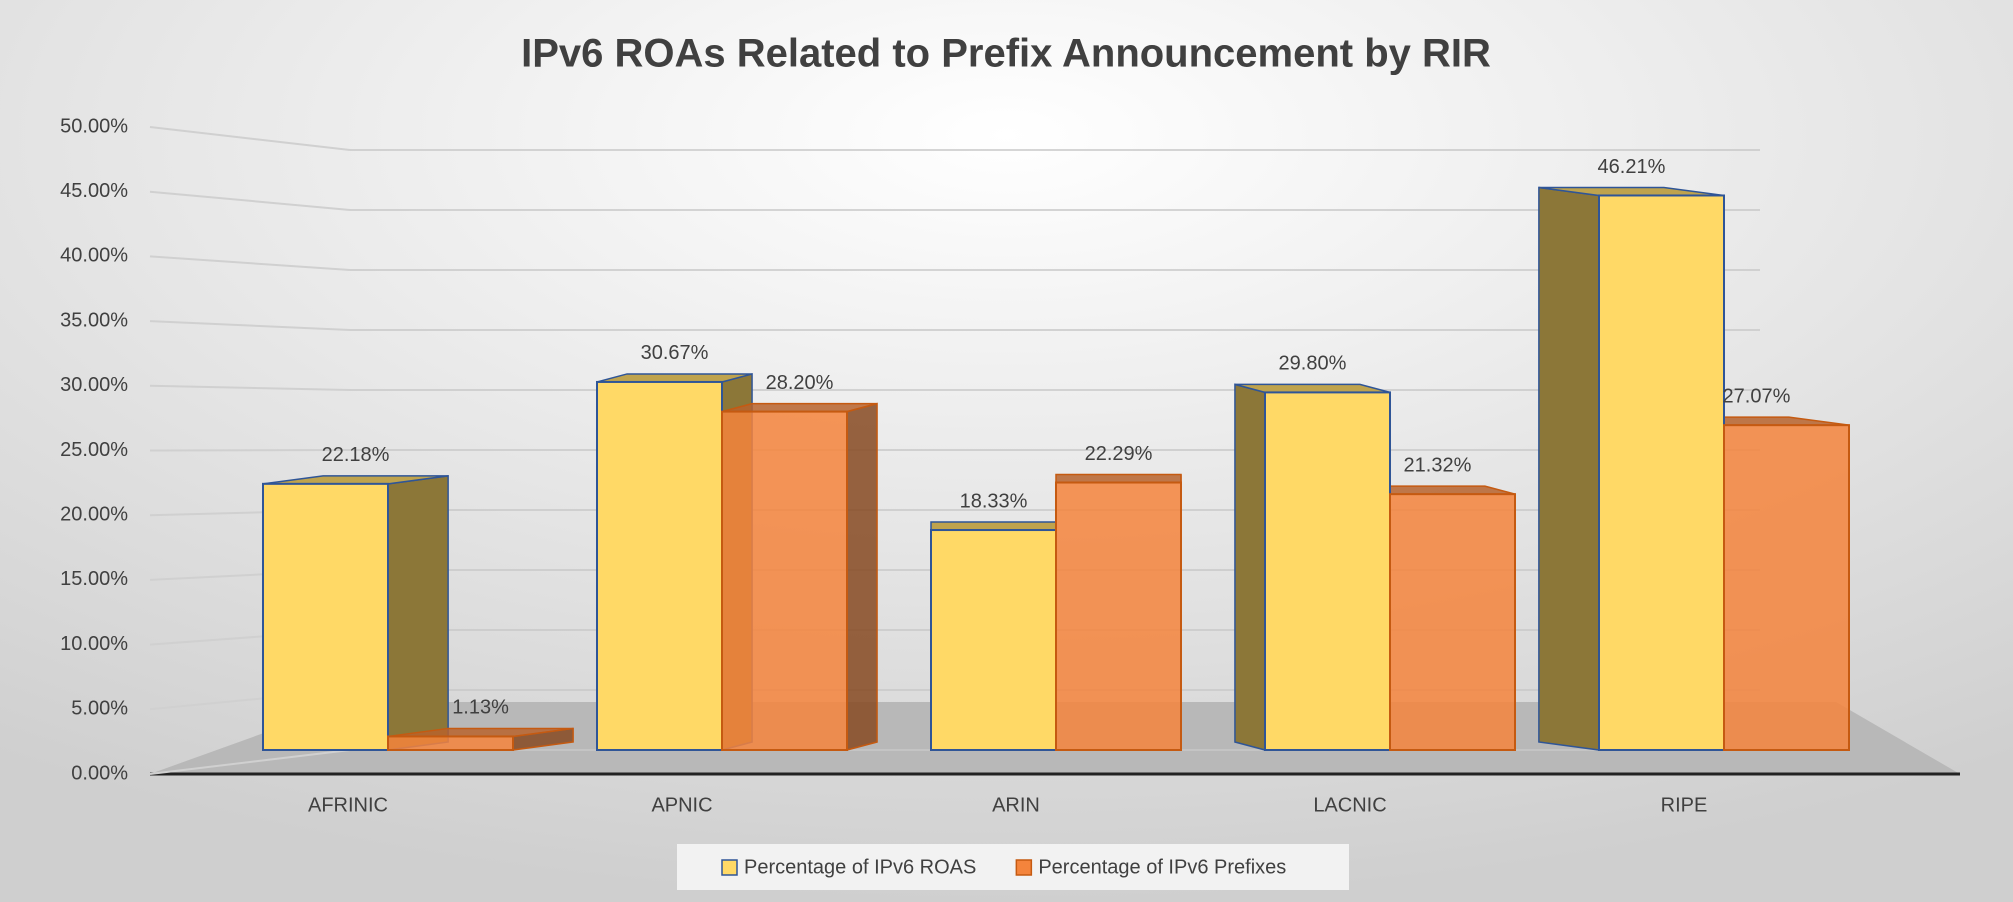  What do you see at coordinates (480, 708) in the screenshot?
I see `data-label: 1.13%` at bounding box center [480, 708].